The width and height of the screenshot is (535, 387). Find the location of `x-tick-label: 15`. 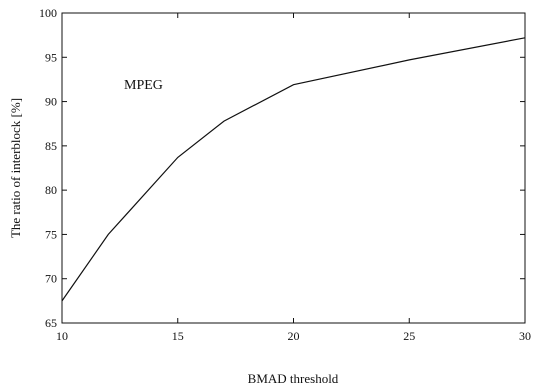

x-tick-label: 15 is located at coordinates (178, 336).